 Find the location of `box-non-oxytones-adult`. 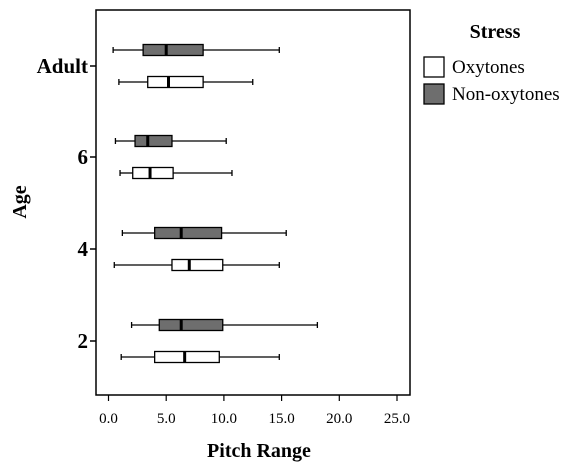

box-non-oxytones-adult is located at coordinates (196, 50).